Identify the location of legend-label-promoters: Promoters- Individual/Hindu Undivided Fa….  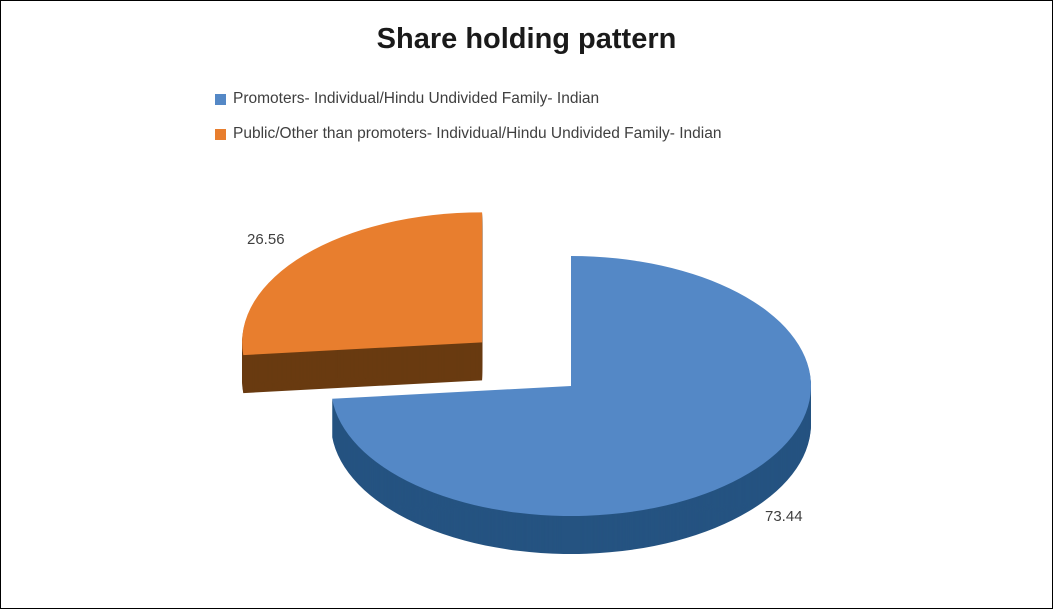
(416, 98).